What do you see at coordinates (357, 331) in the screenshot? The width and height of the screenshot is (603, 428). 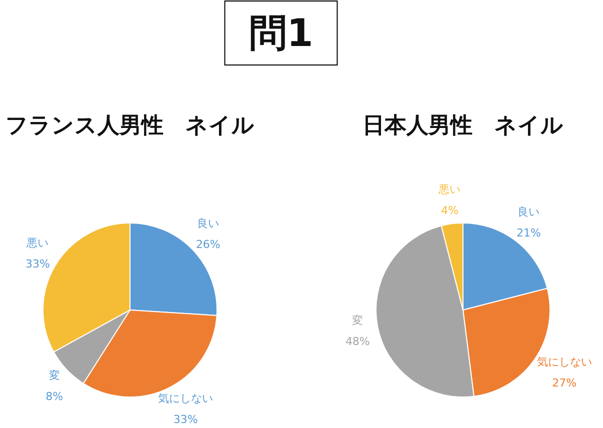 I see `data-label: 変 48%` at bounding box center [357, 331].